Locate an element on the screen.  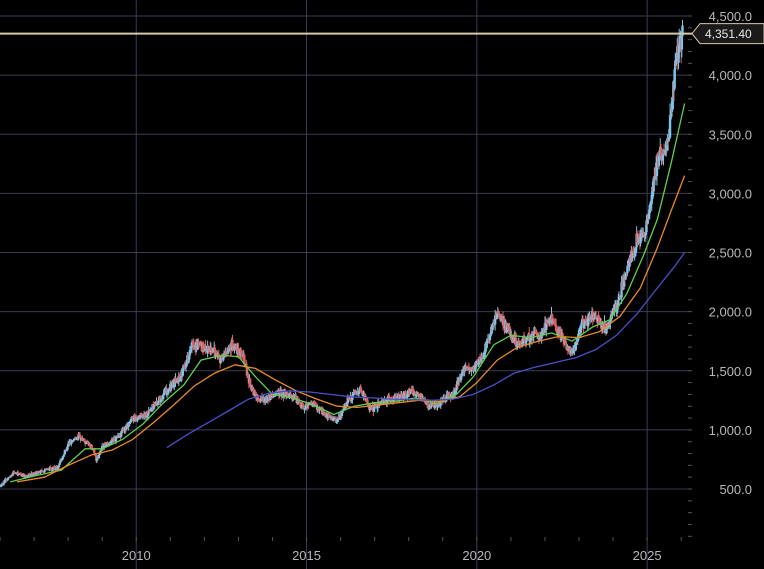
x-tick-label: 2010 is located at coordinates (136, 555).